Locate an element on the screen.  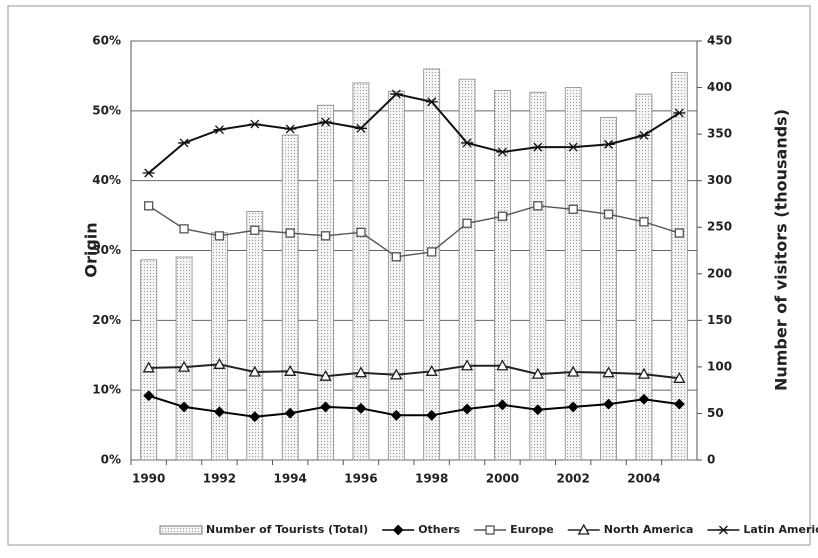
y2-tick-label: 250 is located at coordinates (719, 227).